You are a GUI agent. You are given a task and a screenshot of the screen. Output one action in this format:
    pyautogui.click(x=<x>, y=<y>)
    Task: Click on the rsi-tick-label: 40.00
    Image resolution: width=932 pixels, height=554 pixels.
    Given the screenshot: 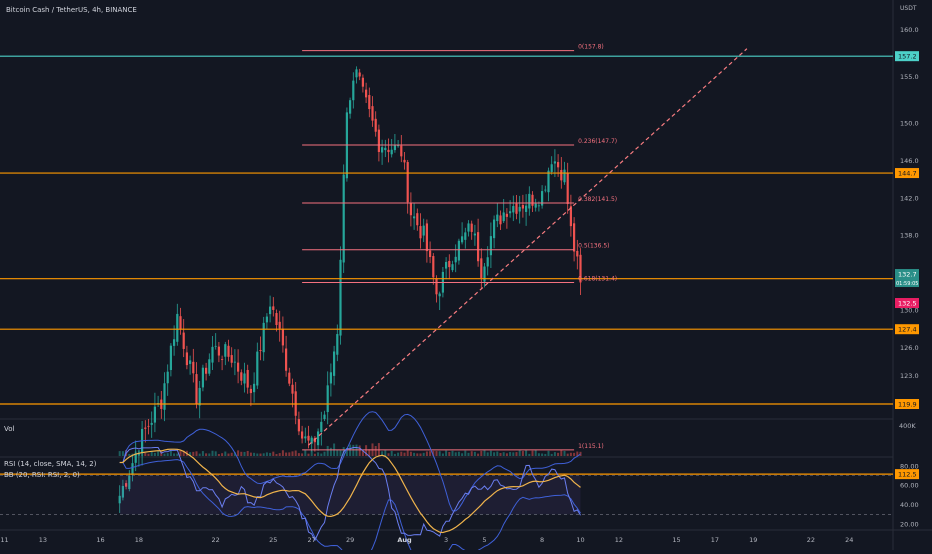 What is the action you would take?
    pyautogui.click(x=909, y=505)
    